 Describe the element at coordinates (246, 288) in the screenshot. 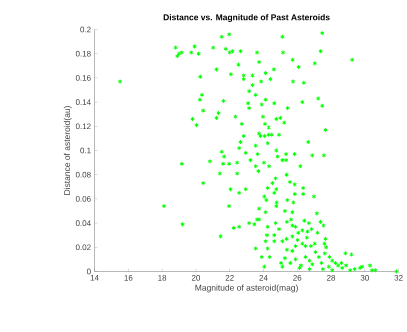

I see `x-axis-title: Magnitude of asteroid(mag)` at that location.